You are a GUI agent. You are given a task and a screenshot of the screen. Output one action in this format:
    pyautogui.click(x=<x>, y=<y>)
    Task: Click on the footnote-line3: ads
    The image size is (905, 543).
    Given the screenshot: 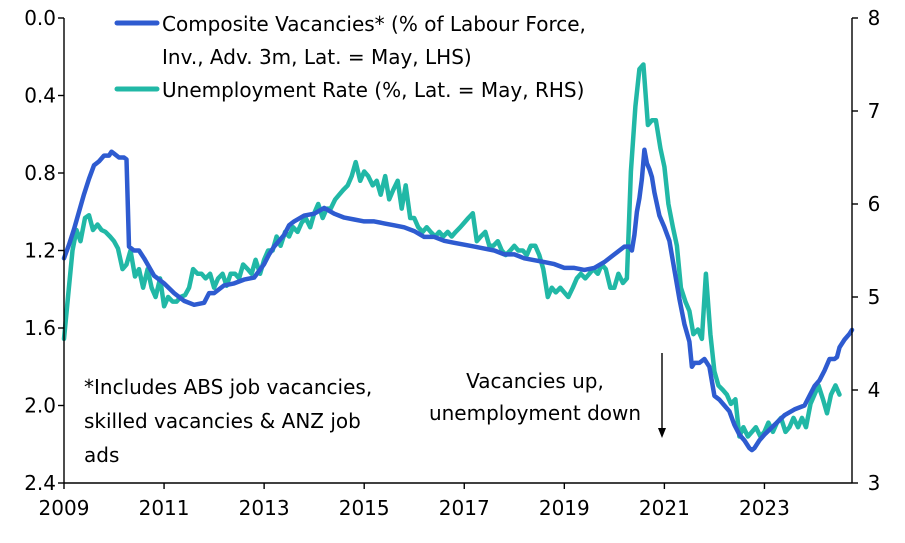 What is the action you would take?
    pyautogui.click(x=101, y=455)
    